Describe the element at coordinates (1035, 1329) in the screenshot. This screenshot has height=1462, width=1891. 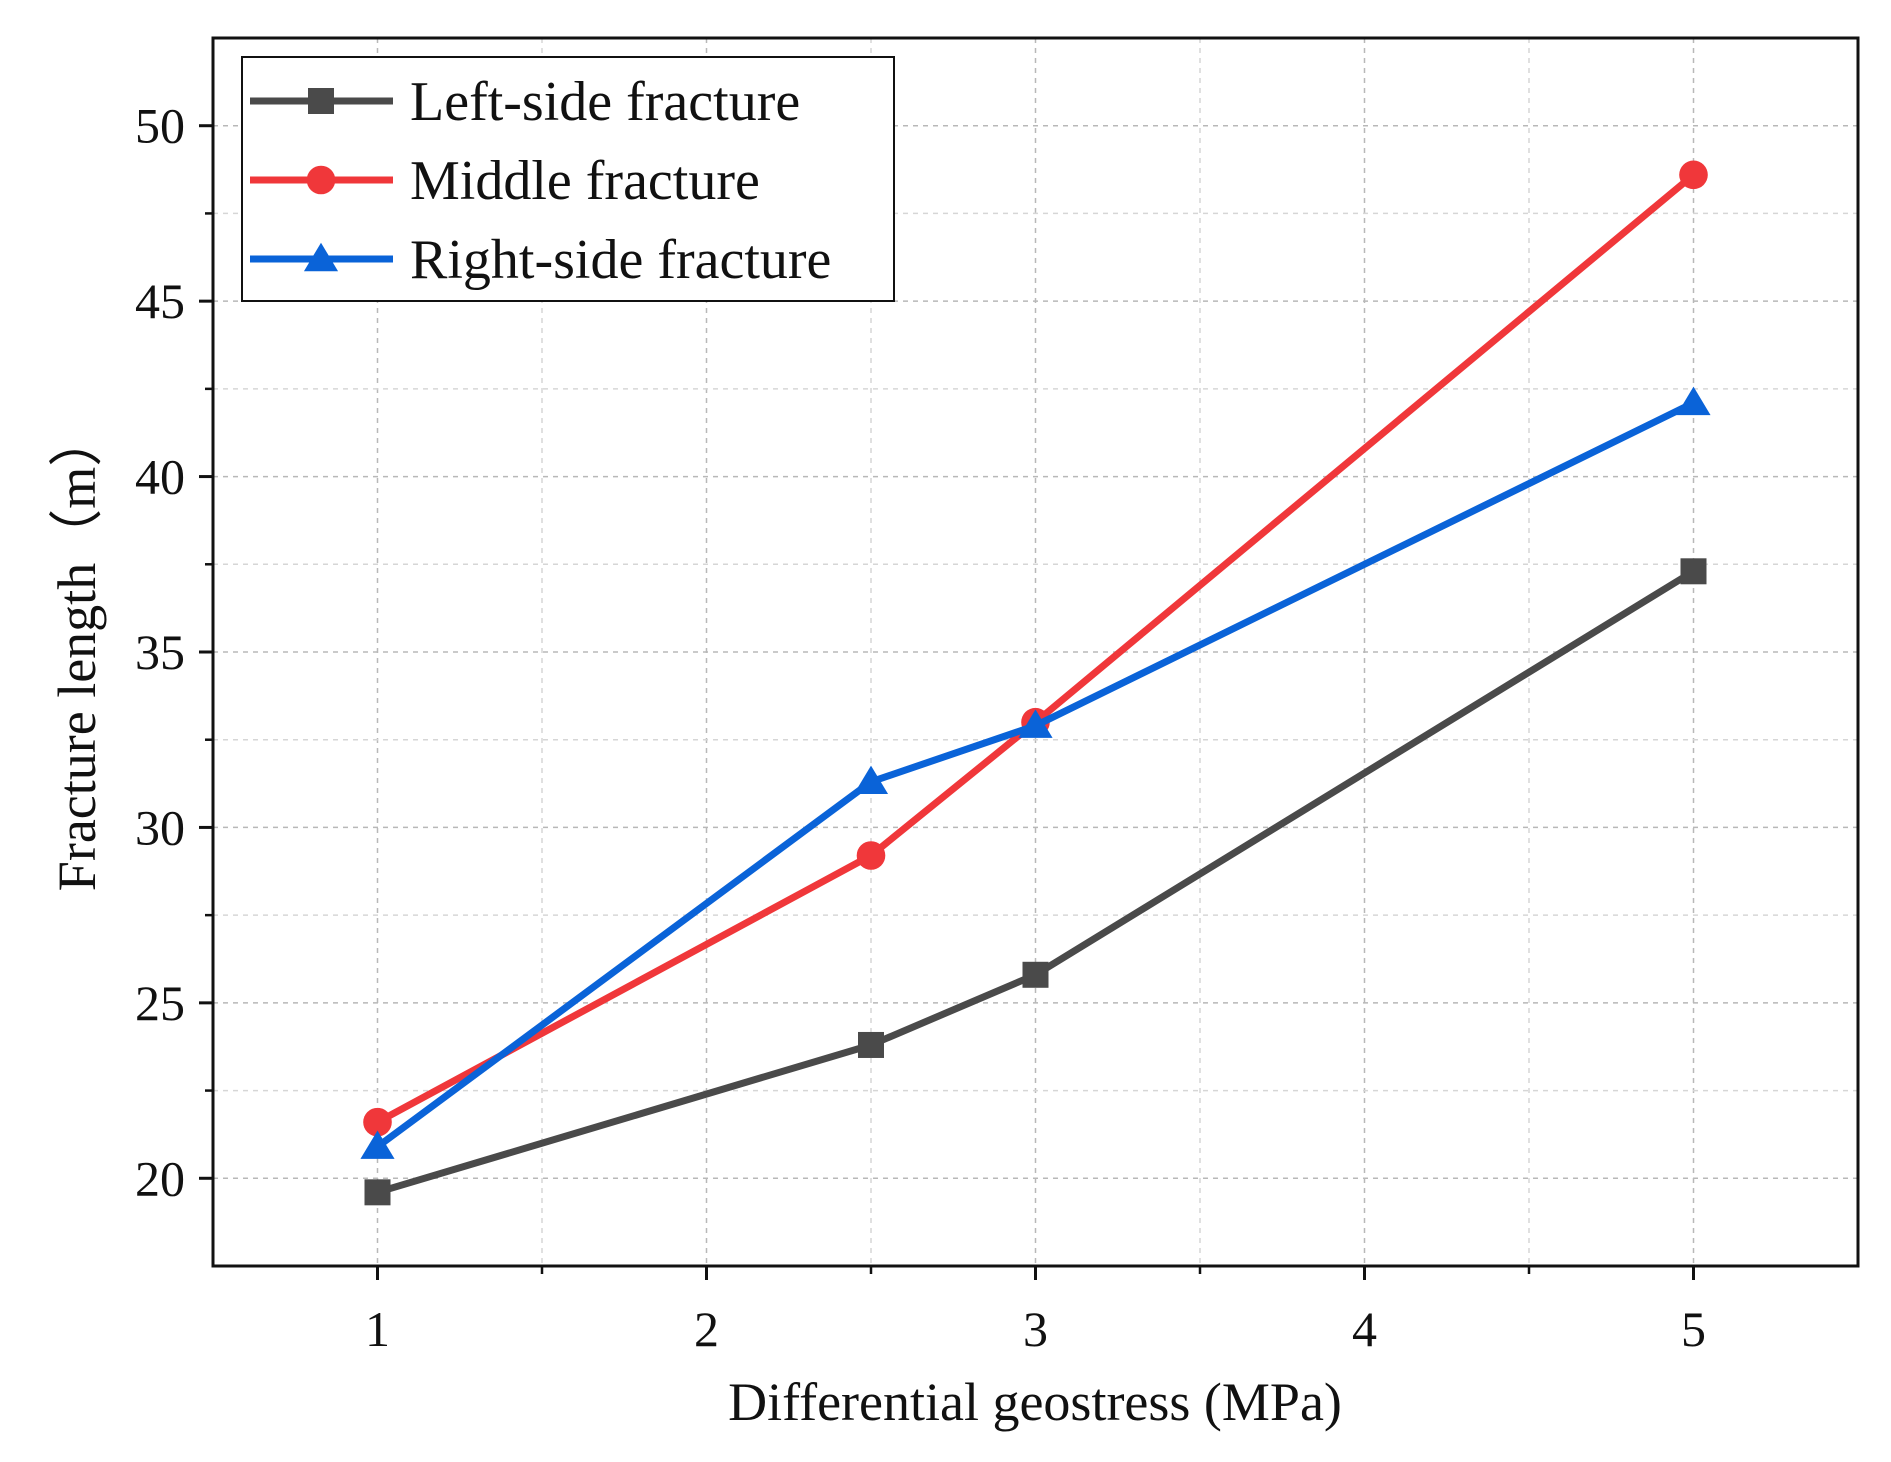
I see `x-tick-label: 3` at that location.